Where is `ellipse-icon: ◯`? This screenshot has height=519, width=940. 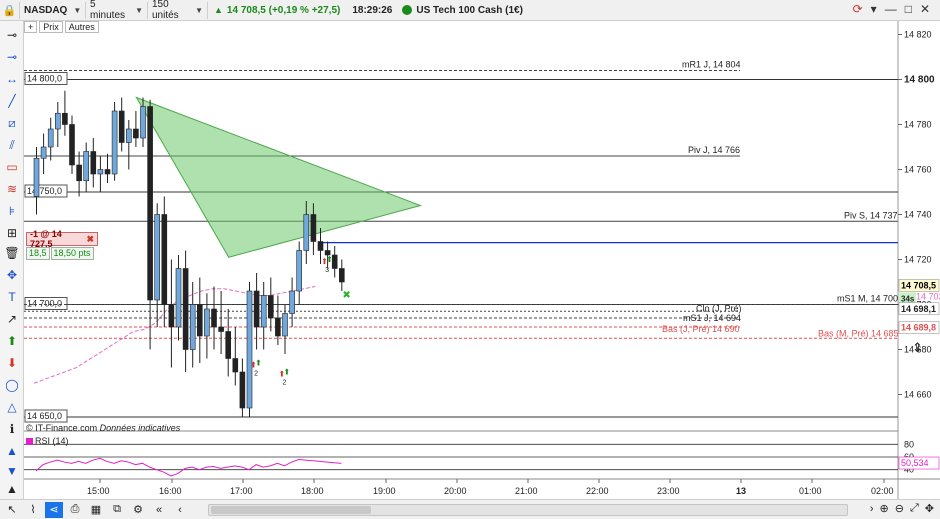 ellipse-icon: ◯ is located at coordinates (12, 385).